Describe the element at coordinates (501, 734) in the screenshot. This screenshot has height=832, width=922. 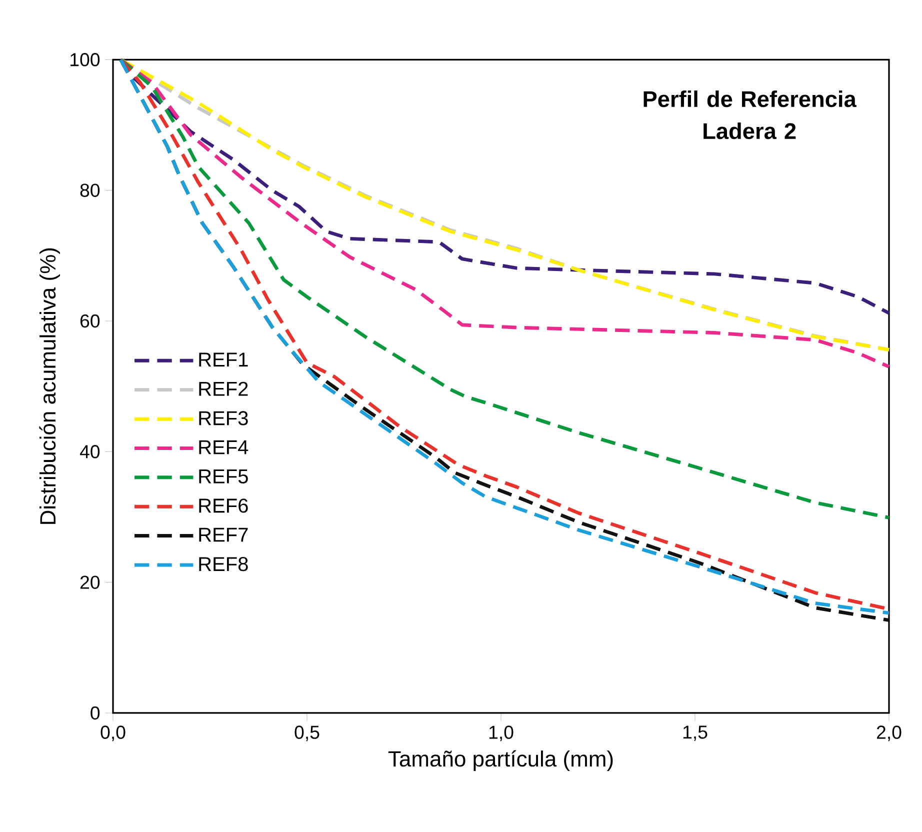
I see `x-tick-label: 1,0` at that location.